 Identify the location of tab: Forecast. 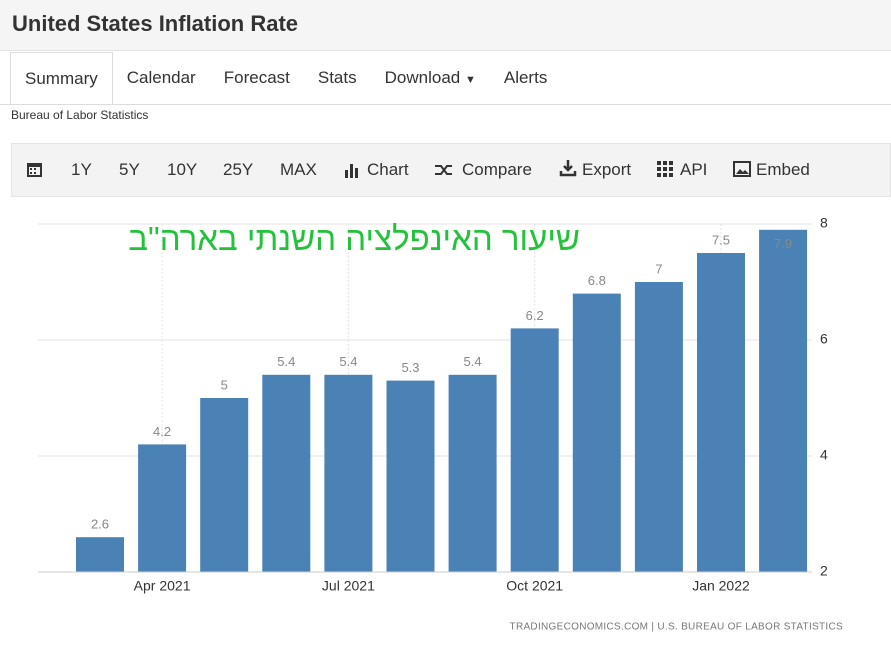
(256, 77).